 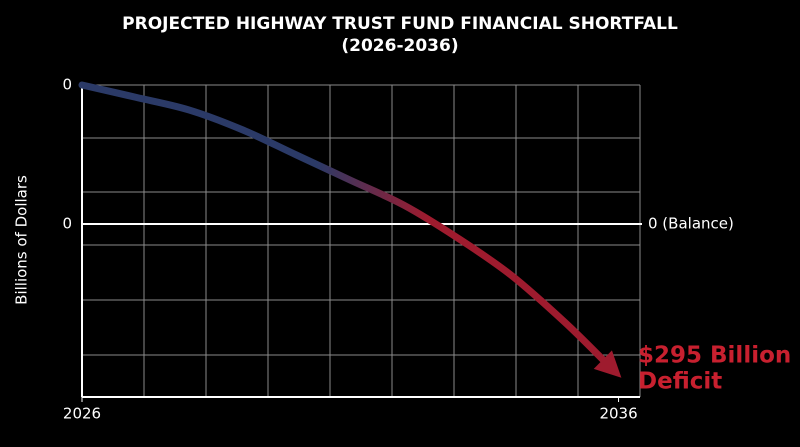 What do you see at coordinates (22, 240) in the screenshot?
I see `y-axis-label: Billions of Dollars` at bounding box center [22, 240].